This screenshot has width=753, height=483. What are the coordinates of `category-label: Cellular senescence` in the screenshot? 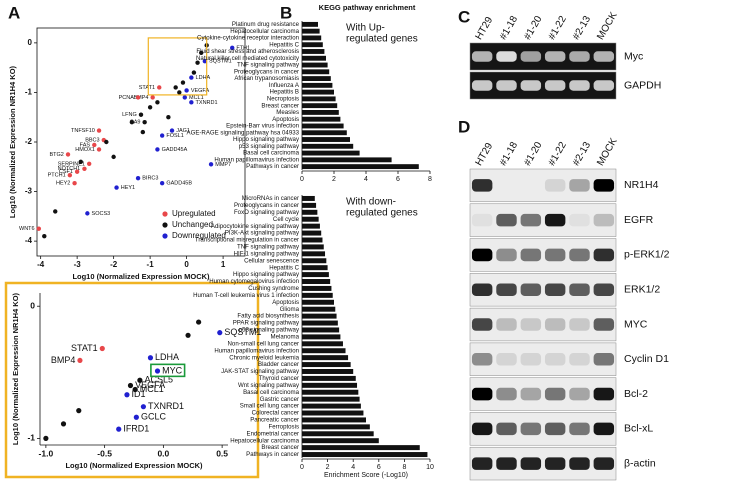 It's located at (271, 260).